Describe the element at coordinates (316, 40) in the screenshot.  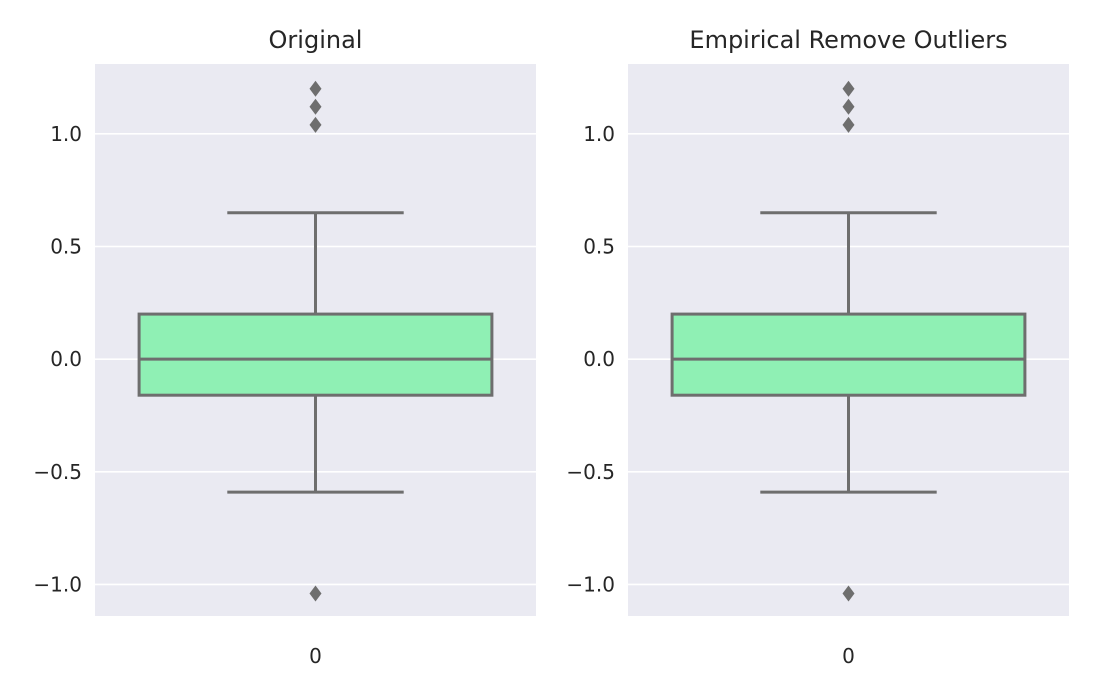
I see `chart-title: Original` at that location.